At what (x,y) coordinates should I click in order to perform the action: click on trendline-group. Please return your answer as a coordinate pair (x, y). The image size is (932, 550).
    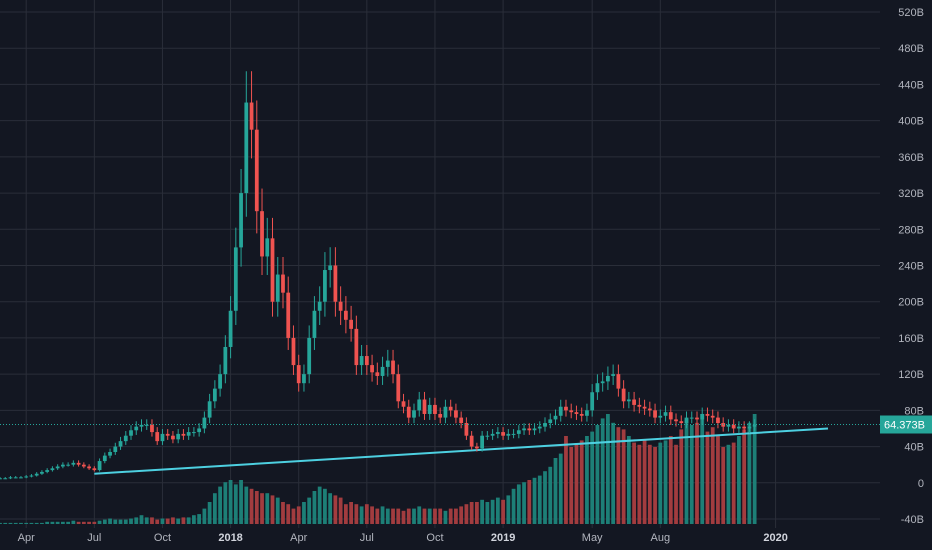
    Looking at the image, I should click on (461, 451).